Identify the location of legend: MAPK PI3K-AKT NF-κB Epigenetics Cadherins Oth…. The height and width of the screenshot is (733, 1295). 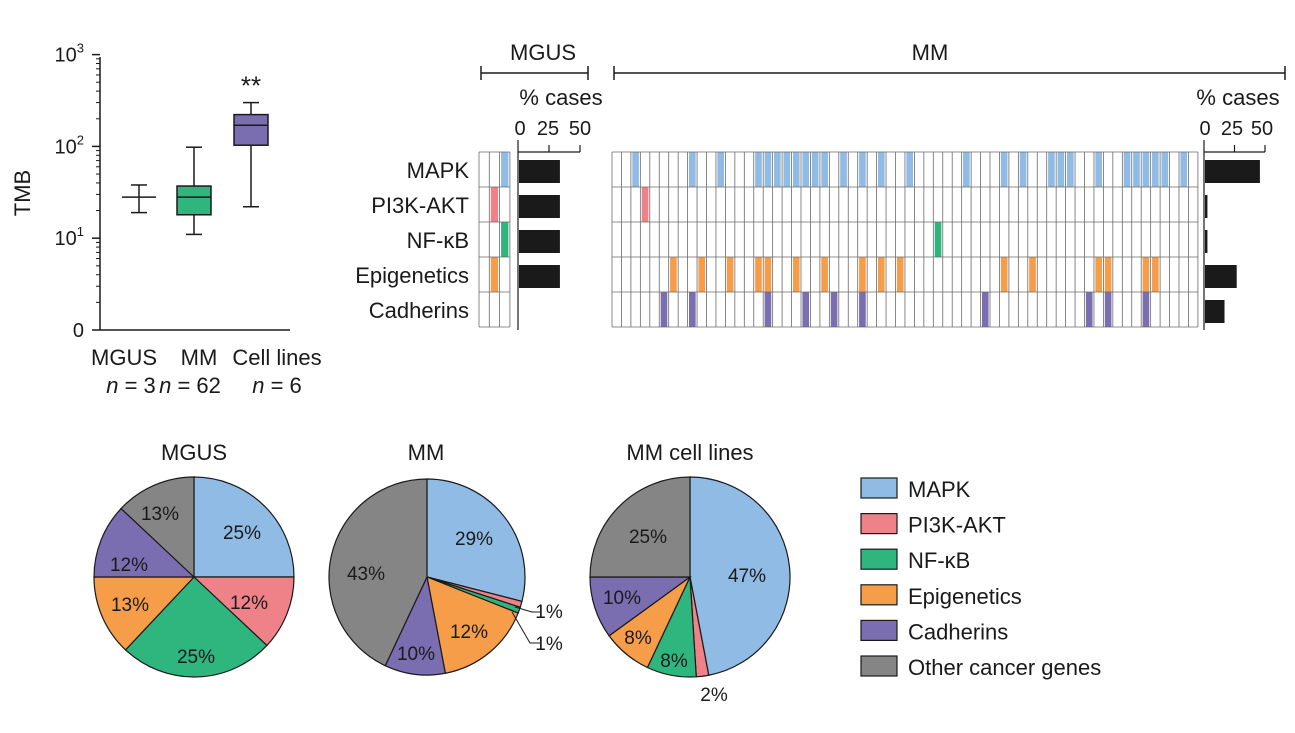
(980, 578).